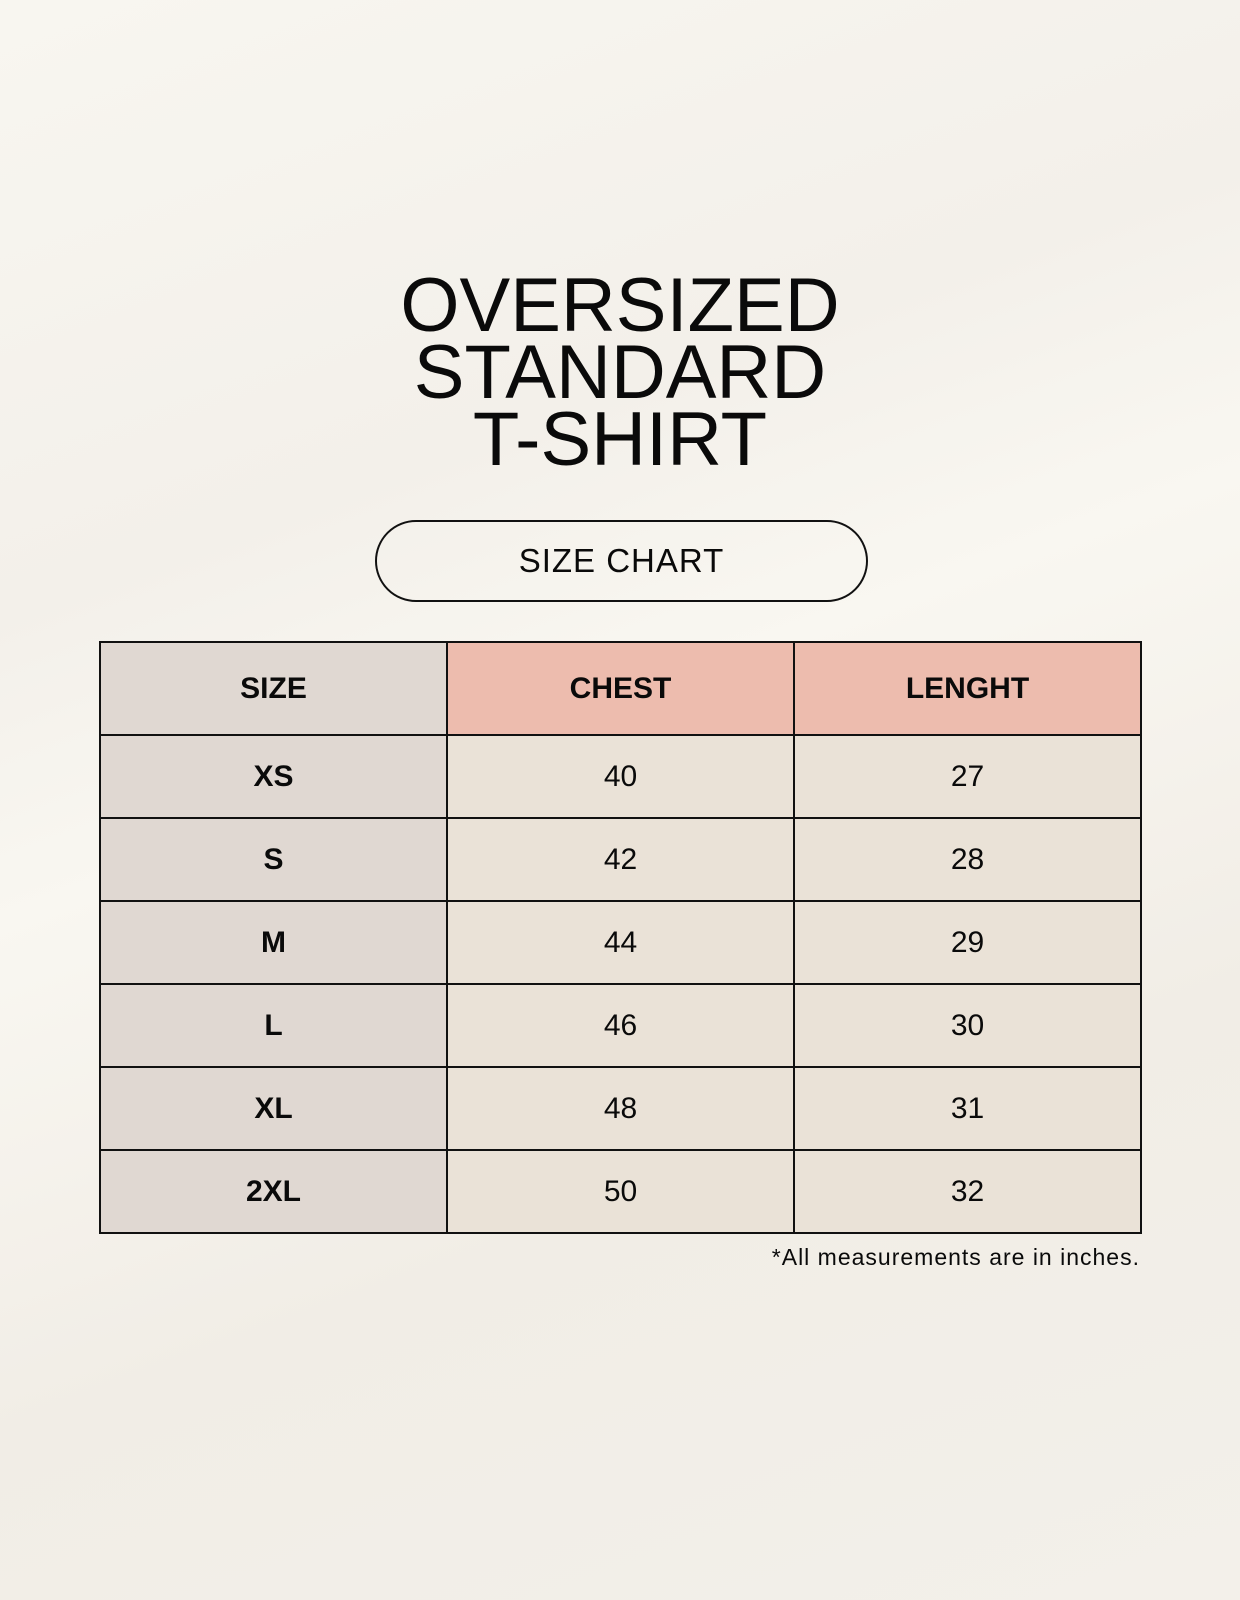 The image size is (1240, 1600). I want to click on chest-cell: 44, so click(620, 942).